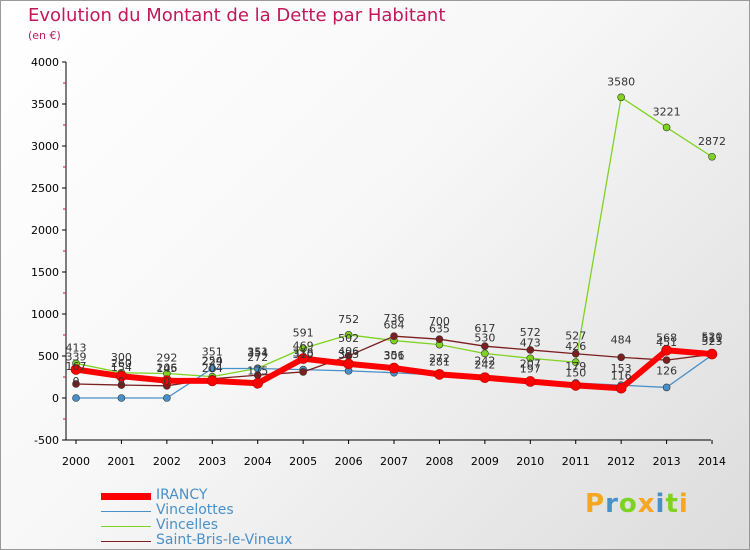  What do you see at coordinates (231, 495) in the screenshot?
I see `legend-item-irancy: IRANCY` at bounding box center [231, 495].